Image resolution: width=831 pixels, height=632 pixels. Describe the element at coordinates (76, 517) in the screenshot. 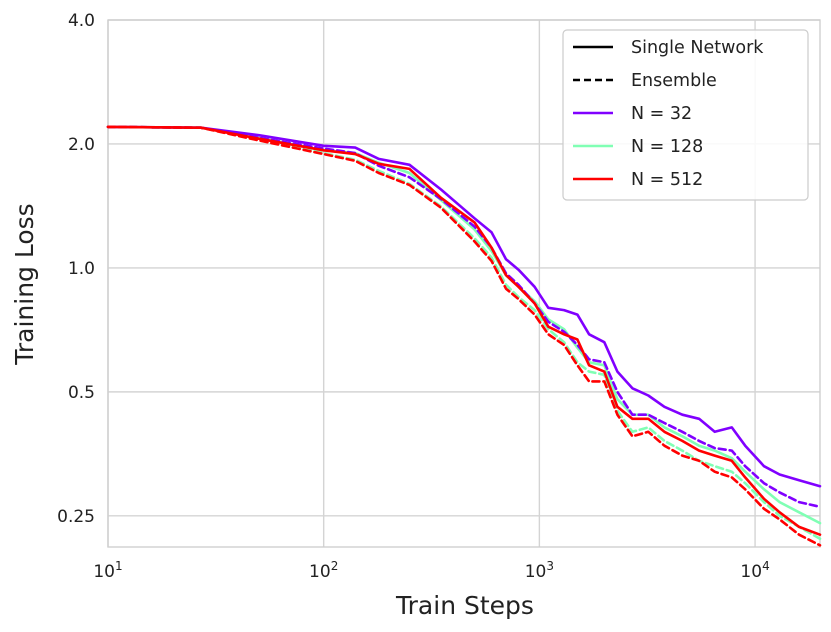

I see `y-tick-label: 0.25` at that location.